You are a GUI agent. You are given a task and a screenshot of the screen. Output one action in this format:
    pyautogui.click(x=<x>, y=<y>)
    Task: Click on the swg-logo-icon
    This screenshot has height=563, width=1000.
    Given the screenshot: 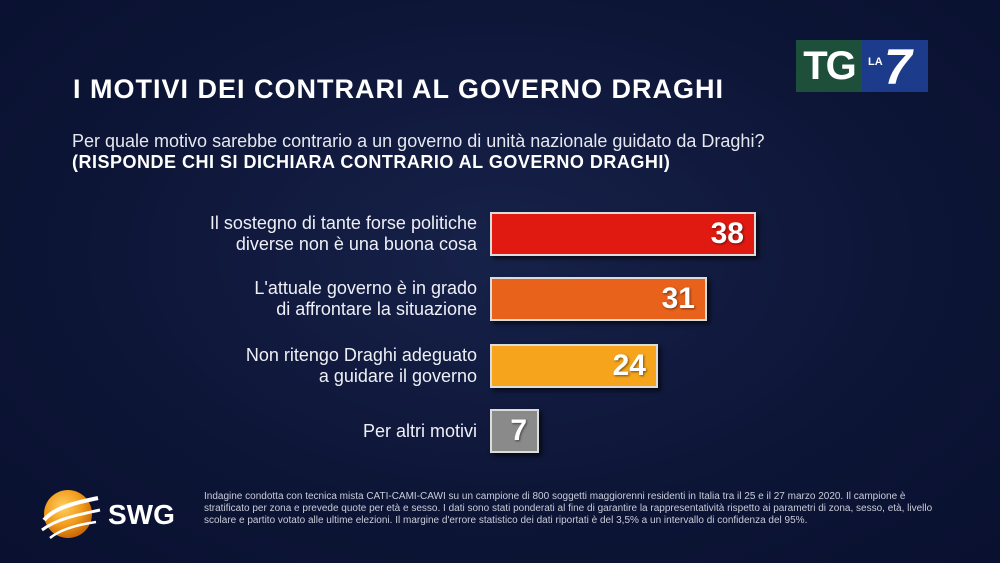 What is the action you would take?
    pyautogui.click(x=71, y=514)
    